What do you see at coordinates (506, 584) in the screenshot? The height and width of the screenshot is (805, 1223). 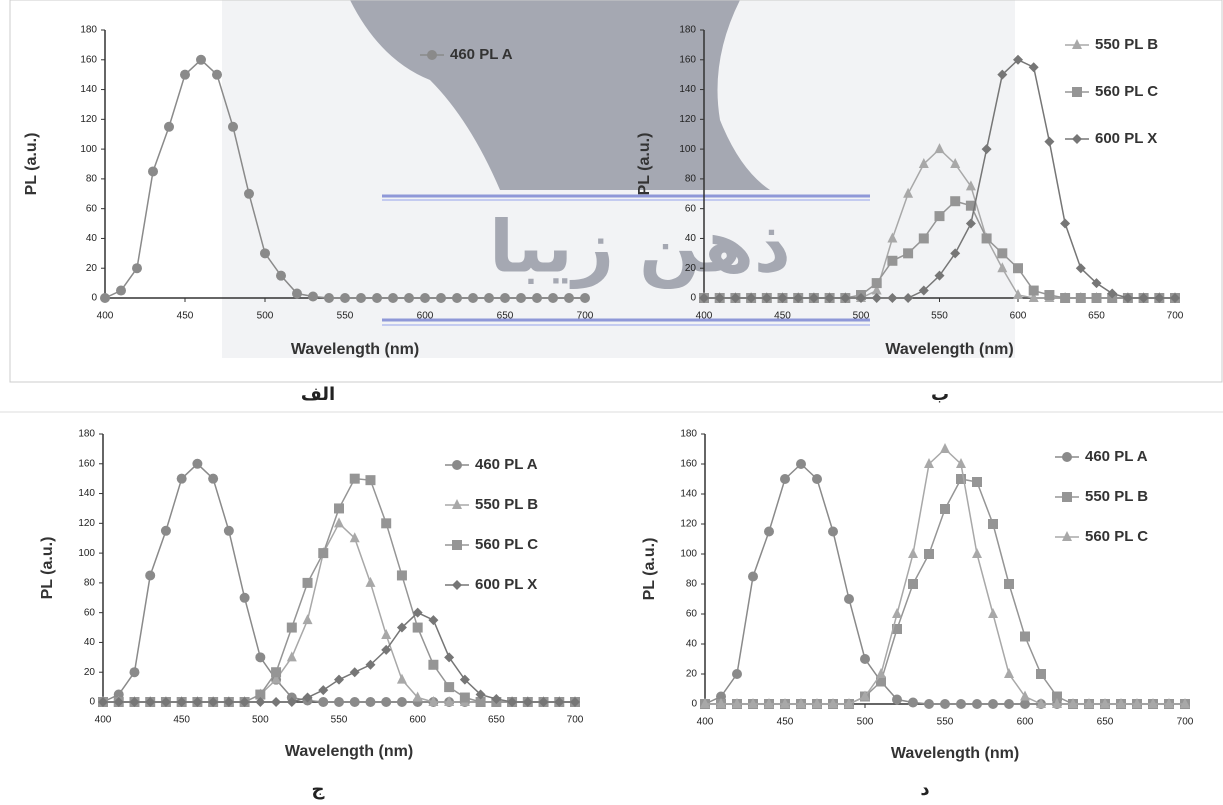 I see `legend-label: 600 PL X` at bounding box center [506, 584].